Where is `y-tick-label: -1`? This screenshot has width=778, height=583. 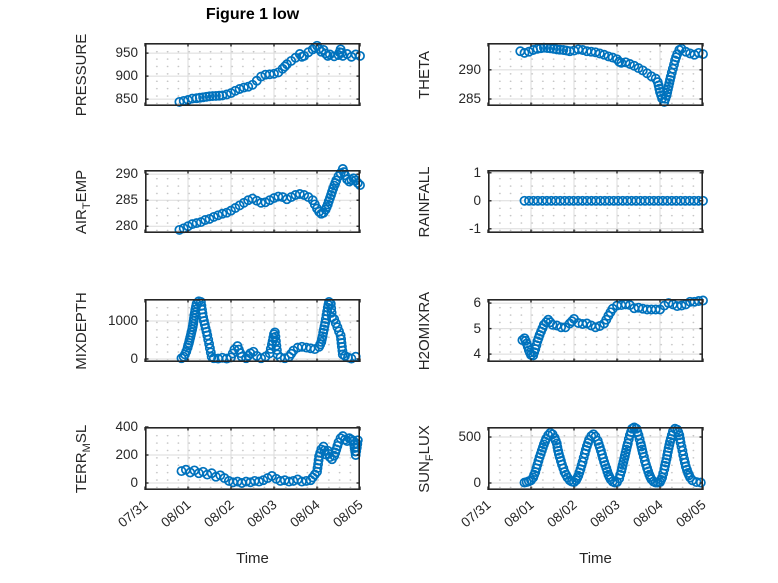
y-tick-label: -1 is located at coordinates (474, 228).